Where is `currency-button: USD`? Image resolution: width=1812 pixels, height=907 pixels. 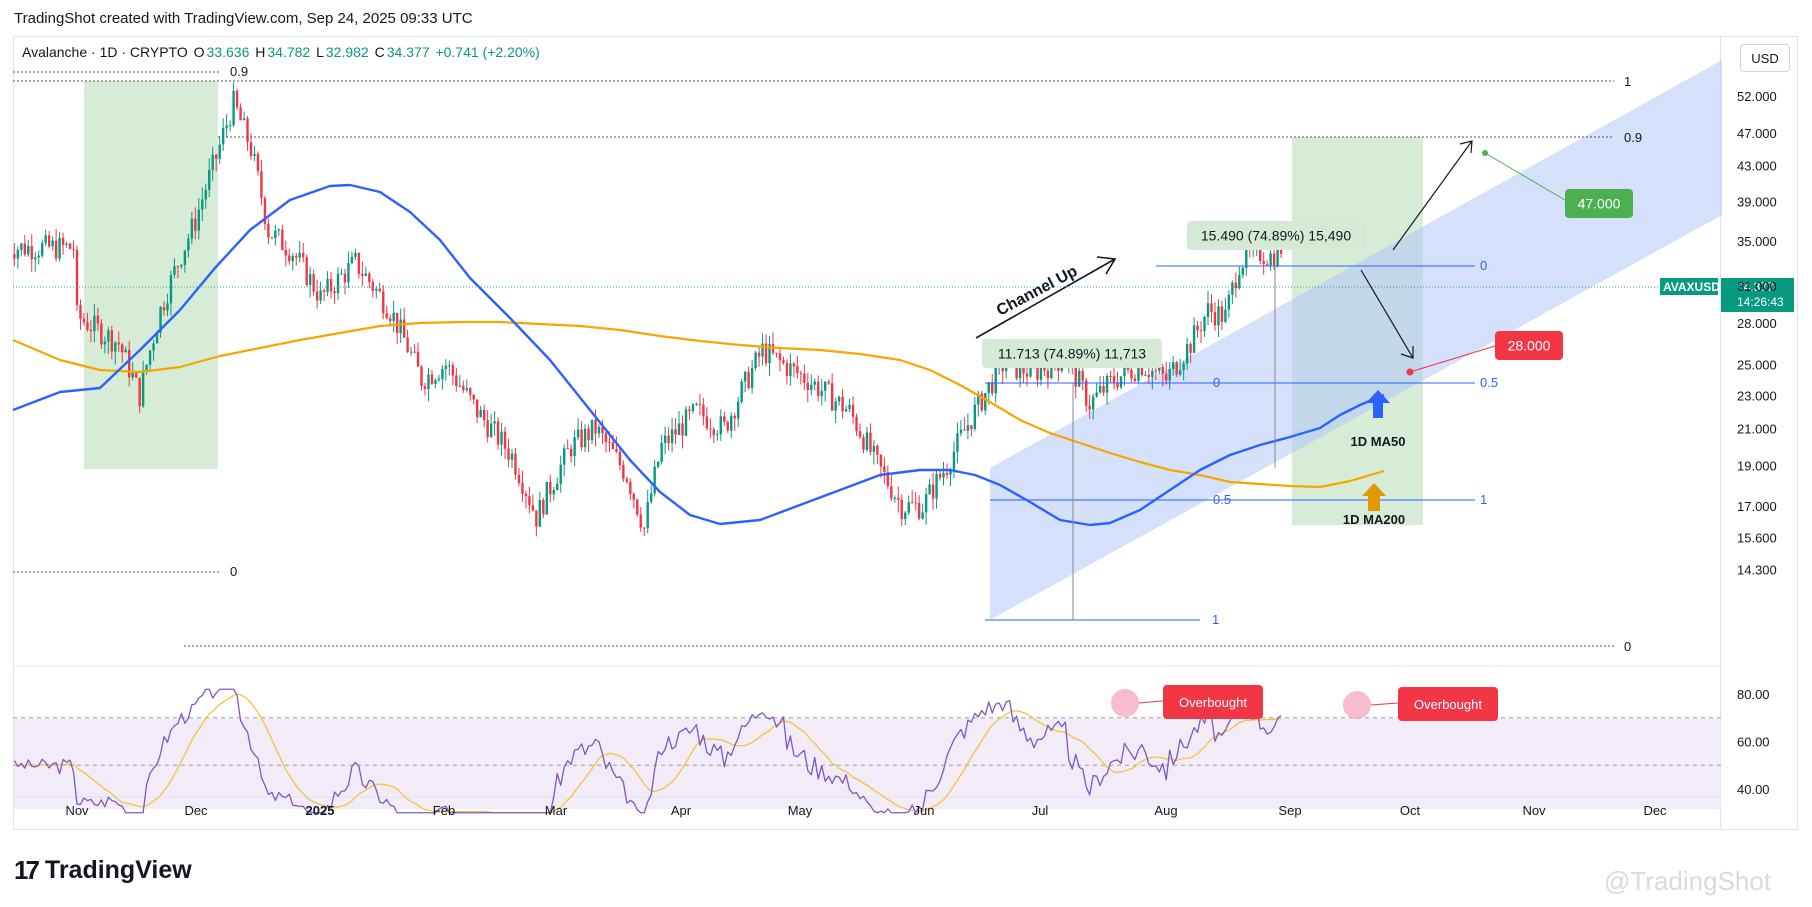 currency-button: USD is located at coordinates (1765, 58).